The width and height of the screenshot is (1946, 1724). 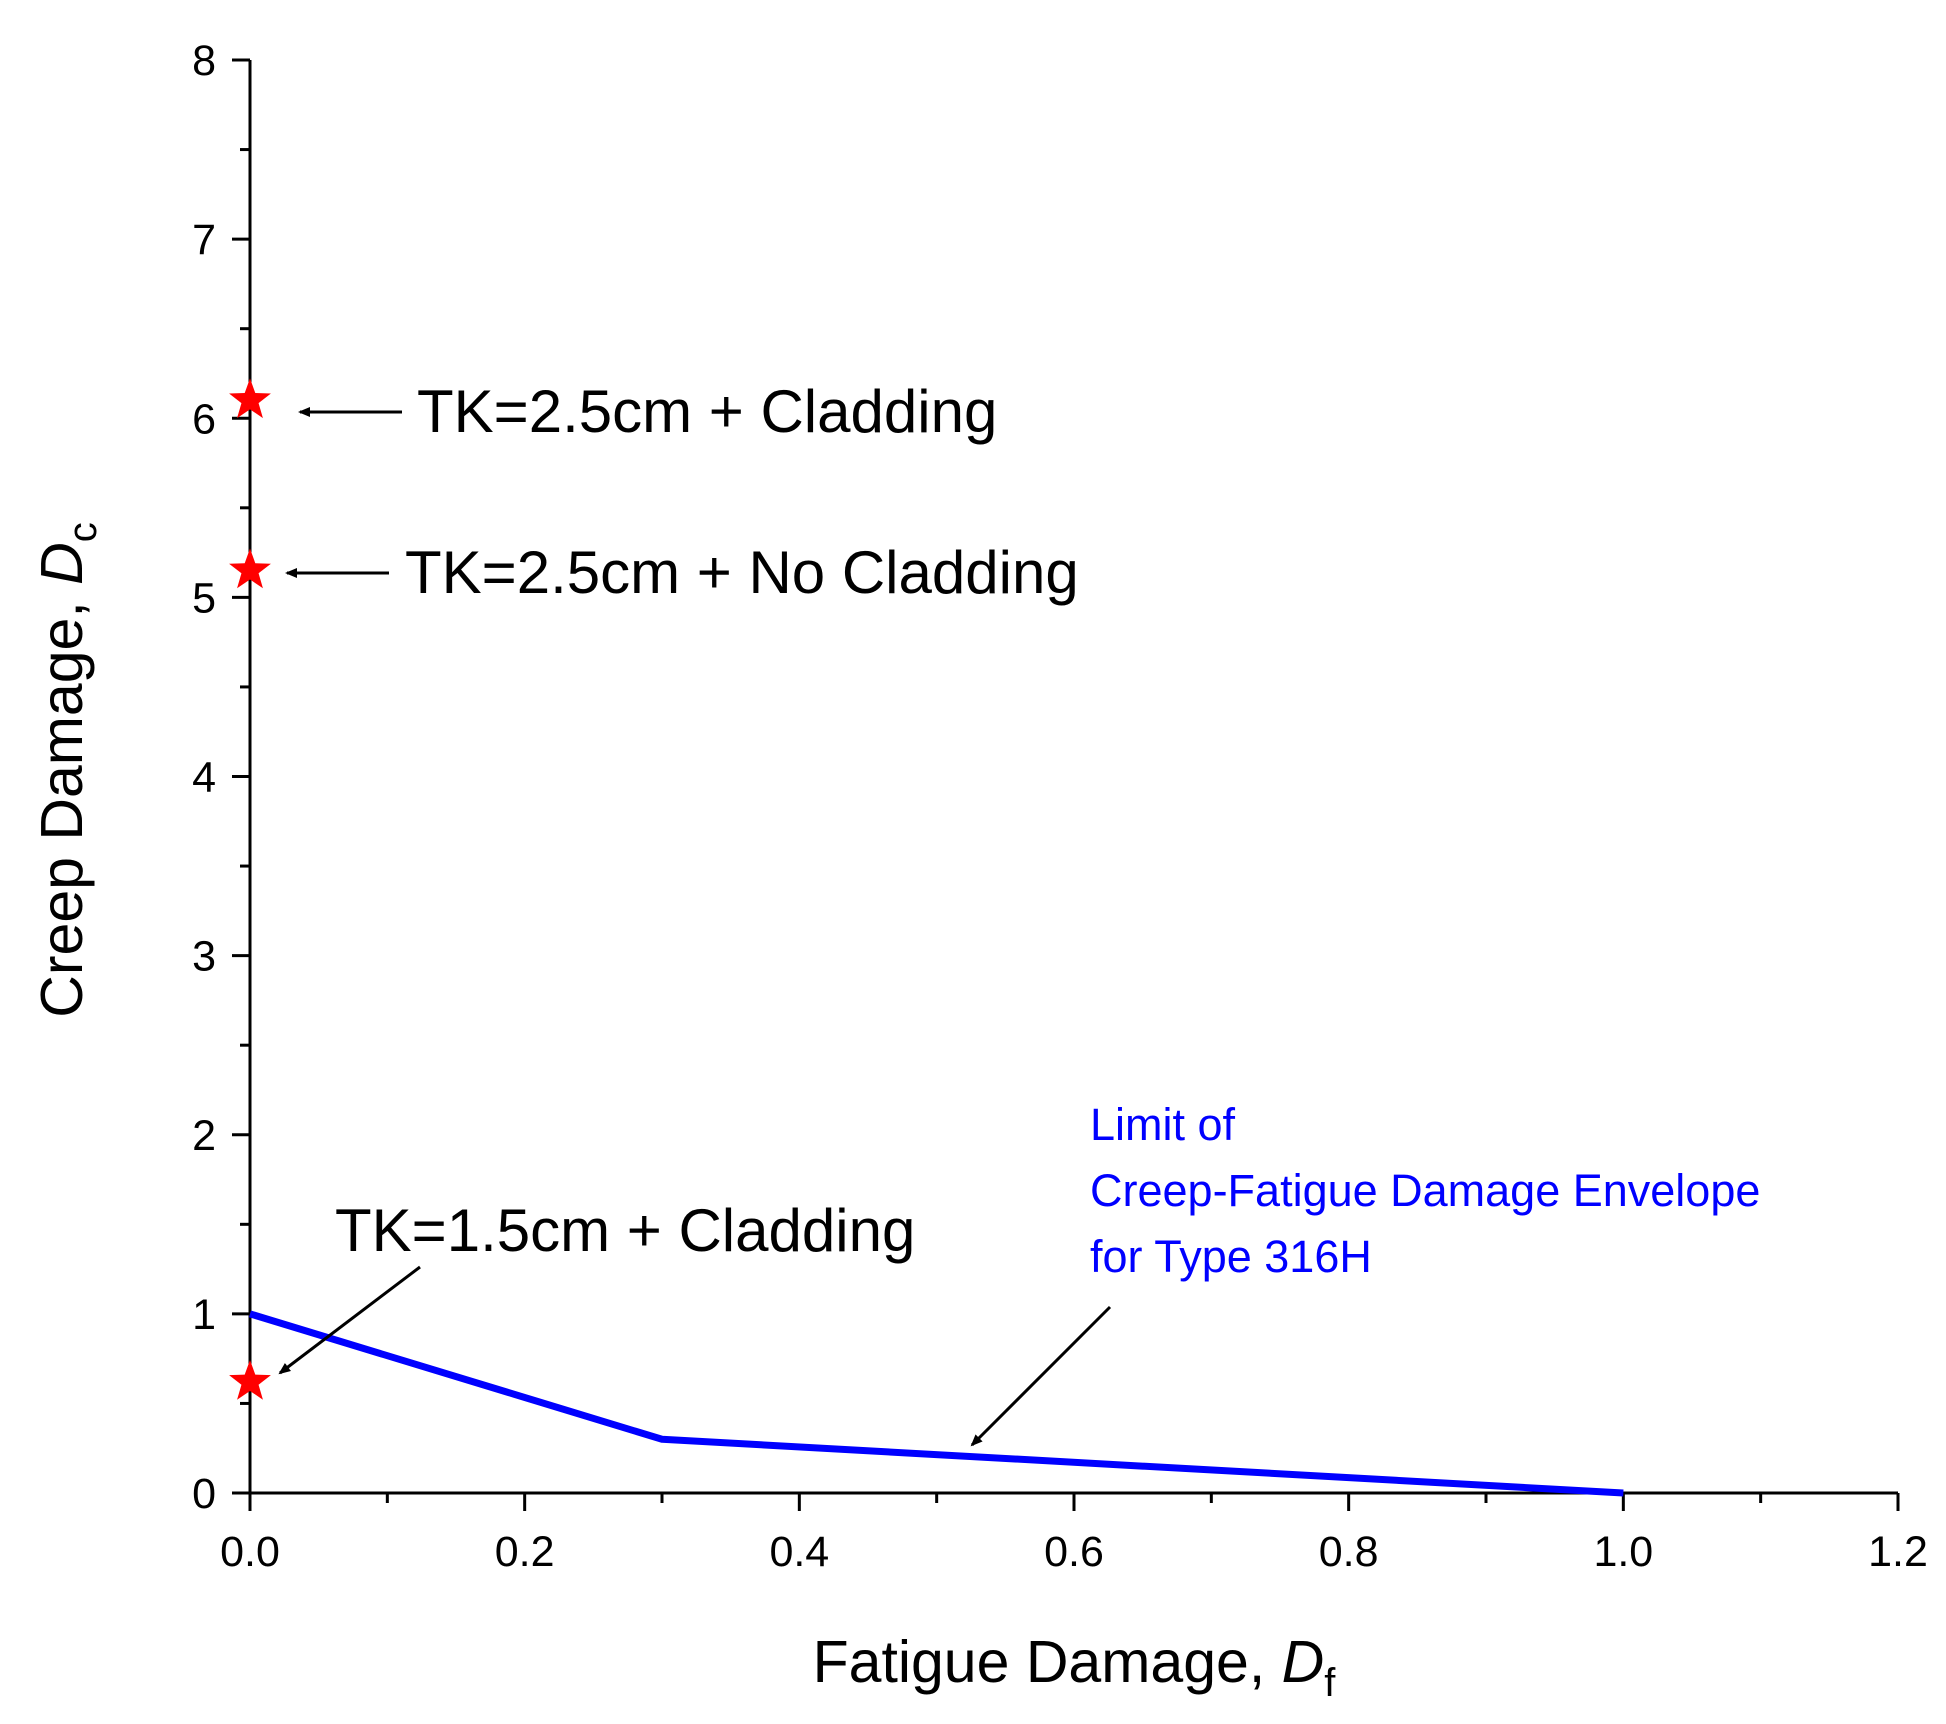 I want to click on y-tick-label: 8, so click(x=204, y=61).